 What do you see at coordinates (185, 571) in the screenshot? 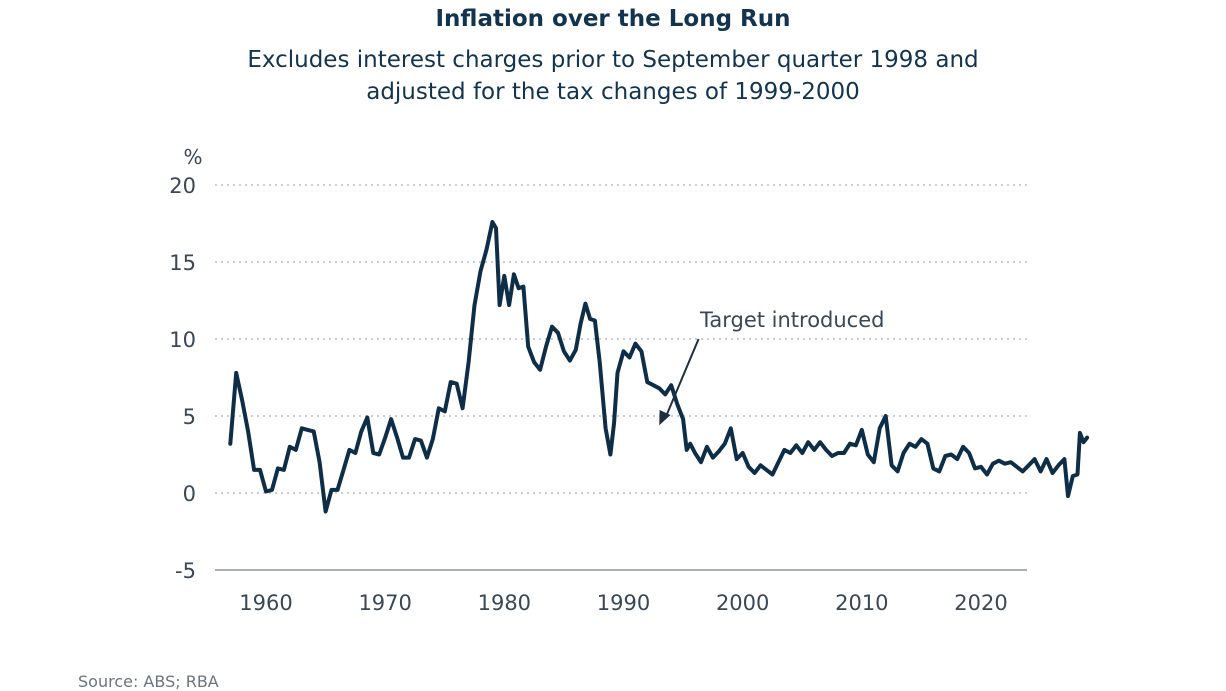
I see `y-tick-label: -5` at bounding box center [185, 571].